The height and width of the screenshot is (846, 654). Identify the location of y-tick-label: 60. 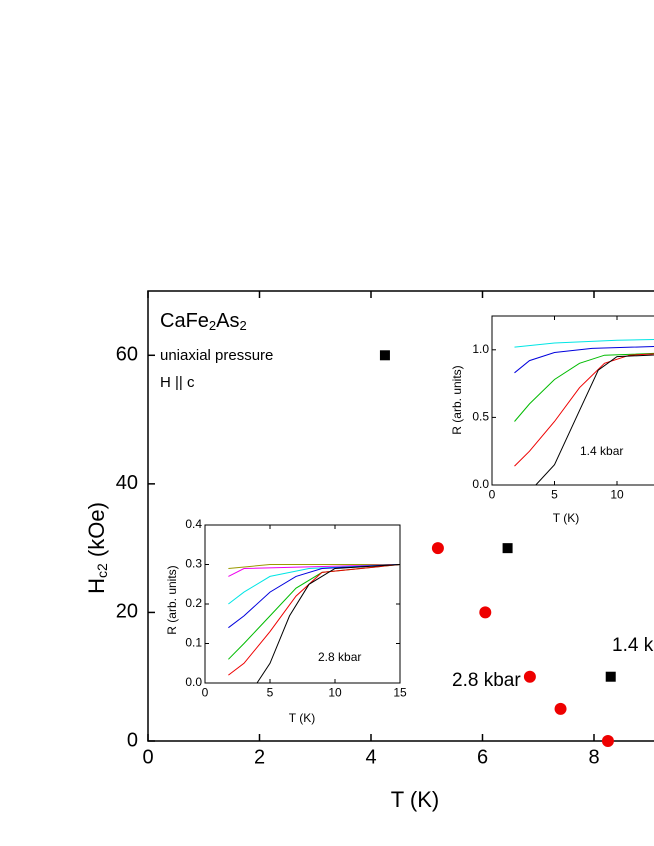
(127, 355).